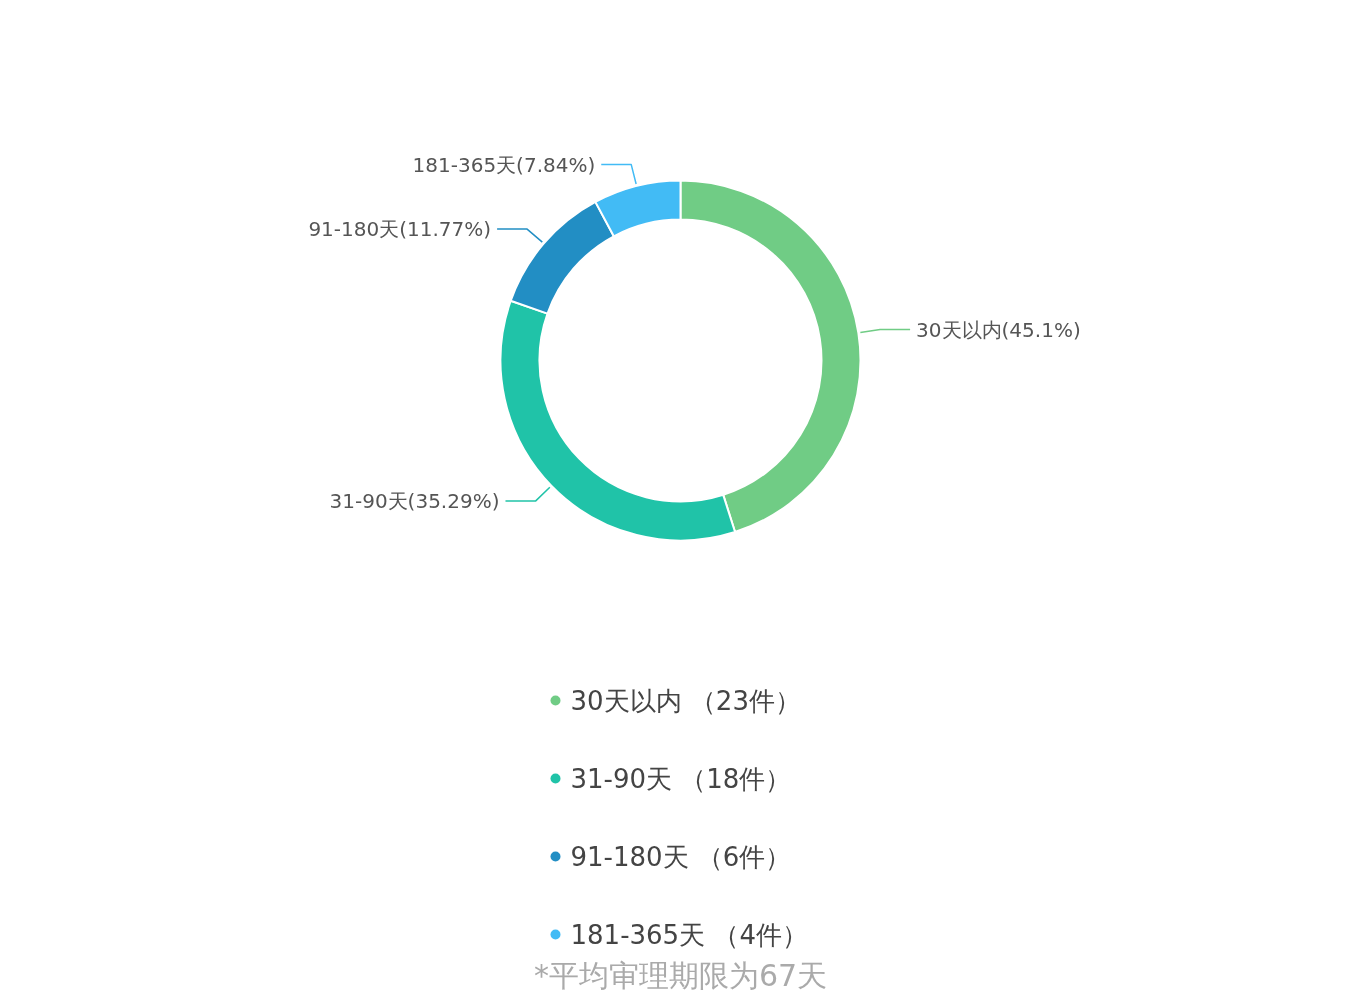  What do you see at coordinates (681, 778) in the screenshot?
I see `legend-label: 31-90天 （18件）` at bounding box center [681, 778].